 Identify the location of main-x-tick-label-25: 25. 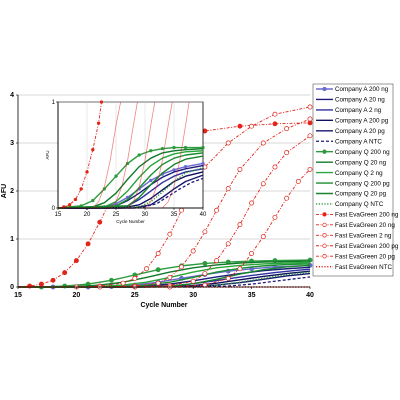
(135, 295).